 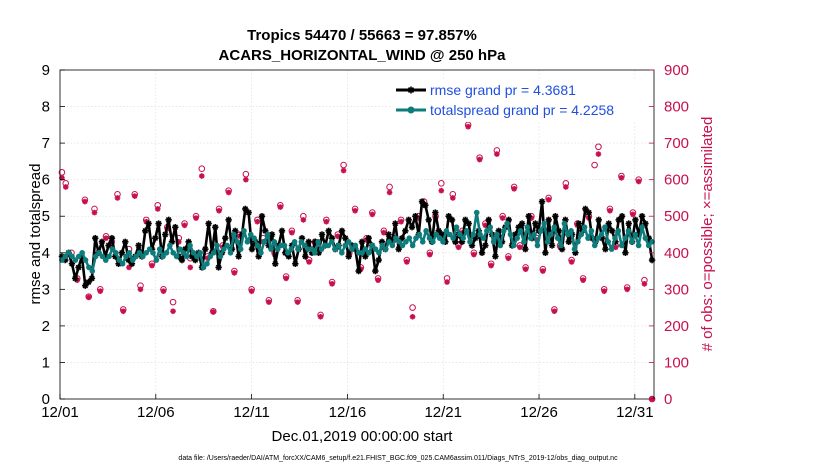 What do you see at coordinates (35, 234) in the screenshot?
I see `y-axis-left-label: rmse and totalspread` at bounding box center [35, 234].